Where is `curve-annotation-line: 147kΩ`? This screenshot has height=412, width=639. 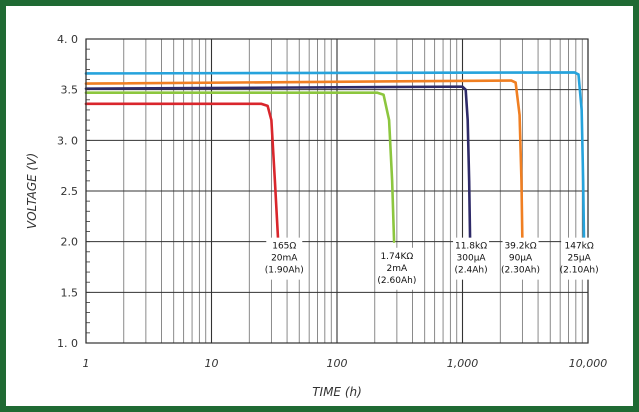 curve-annotation-line: 147kΩ is located at coordinates (579, 247).